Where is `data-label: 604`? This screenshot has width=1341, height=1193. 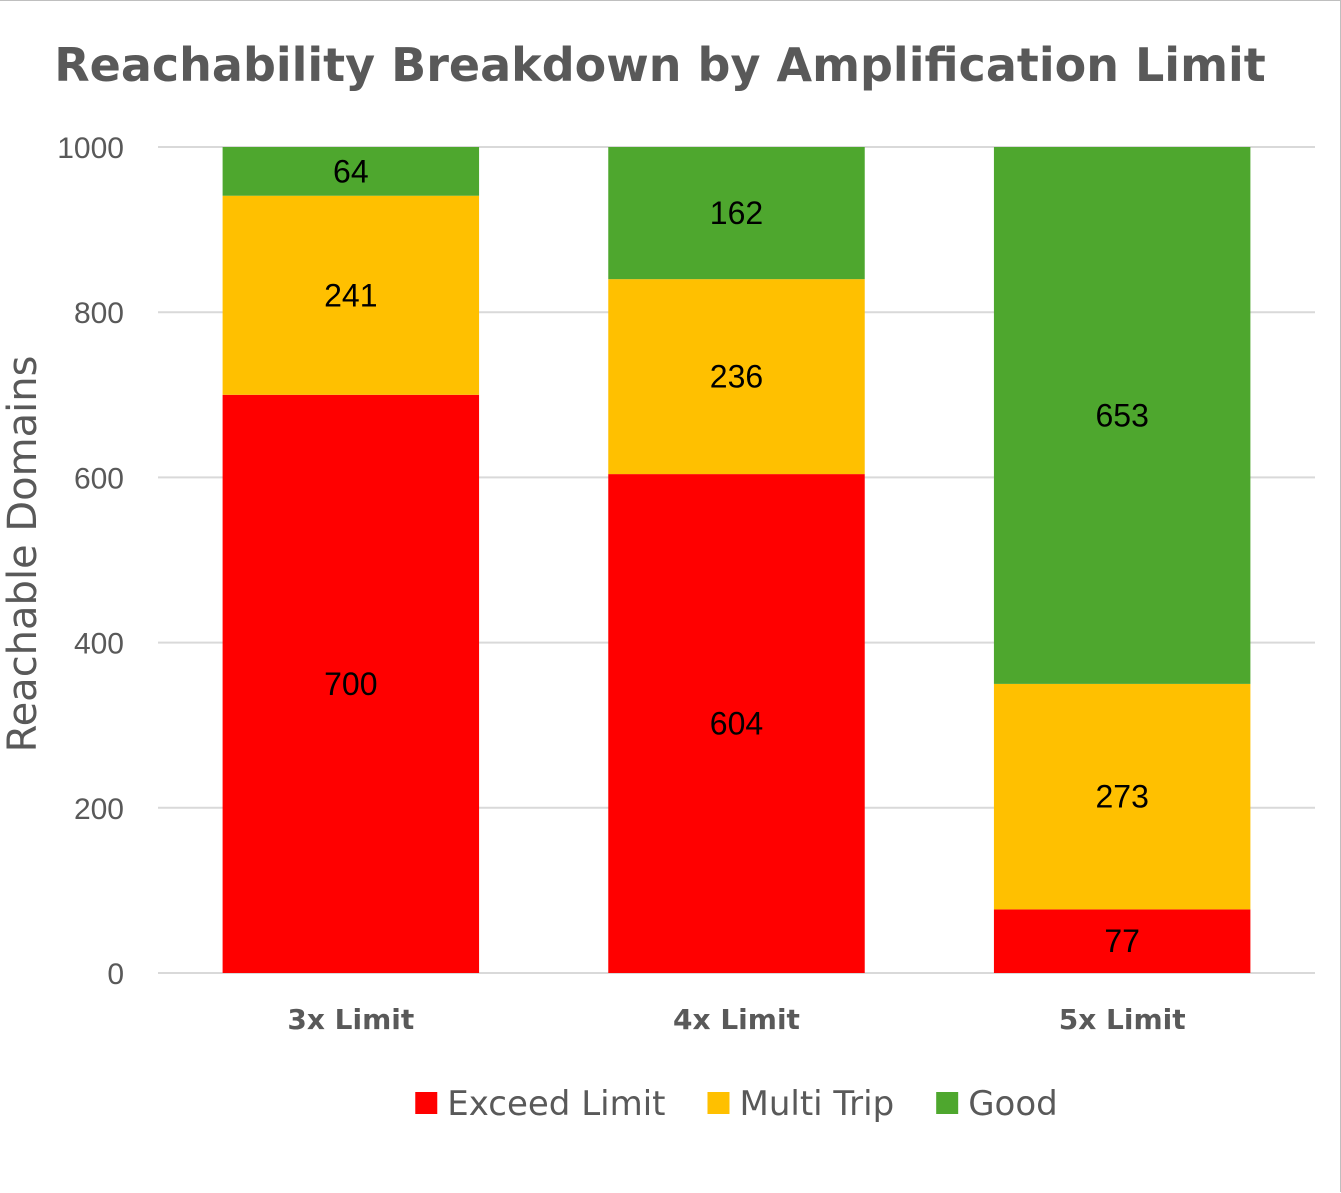
data-label: 604 is located at coordinates (736, 724).